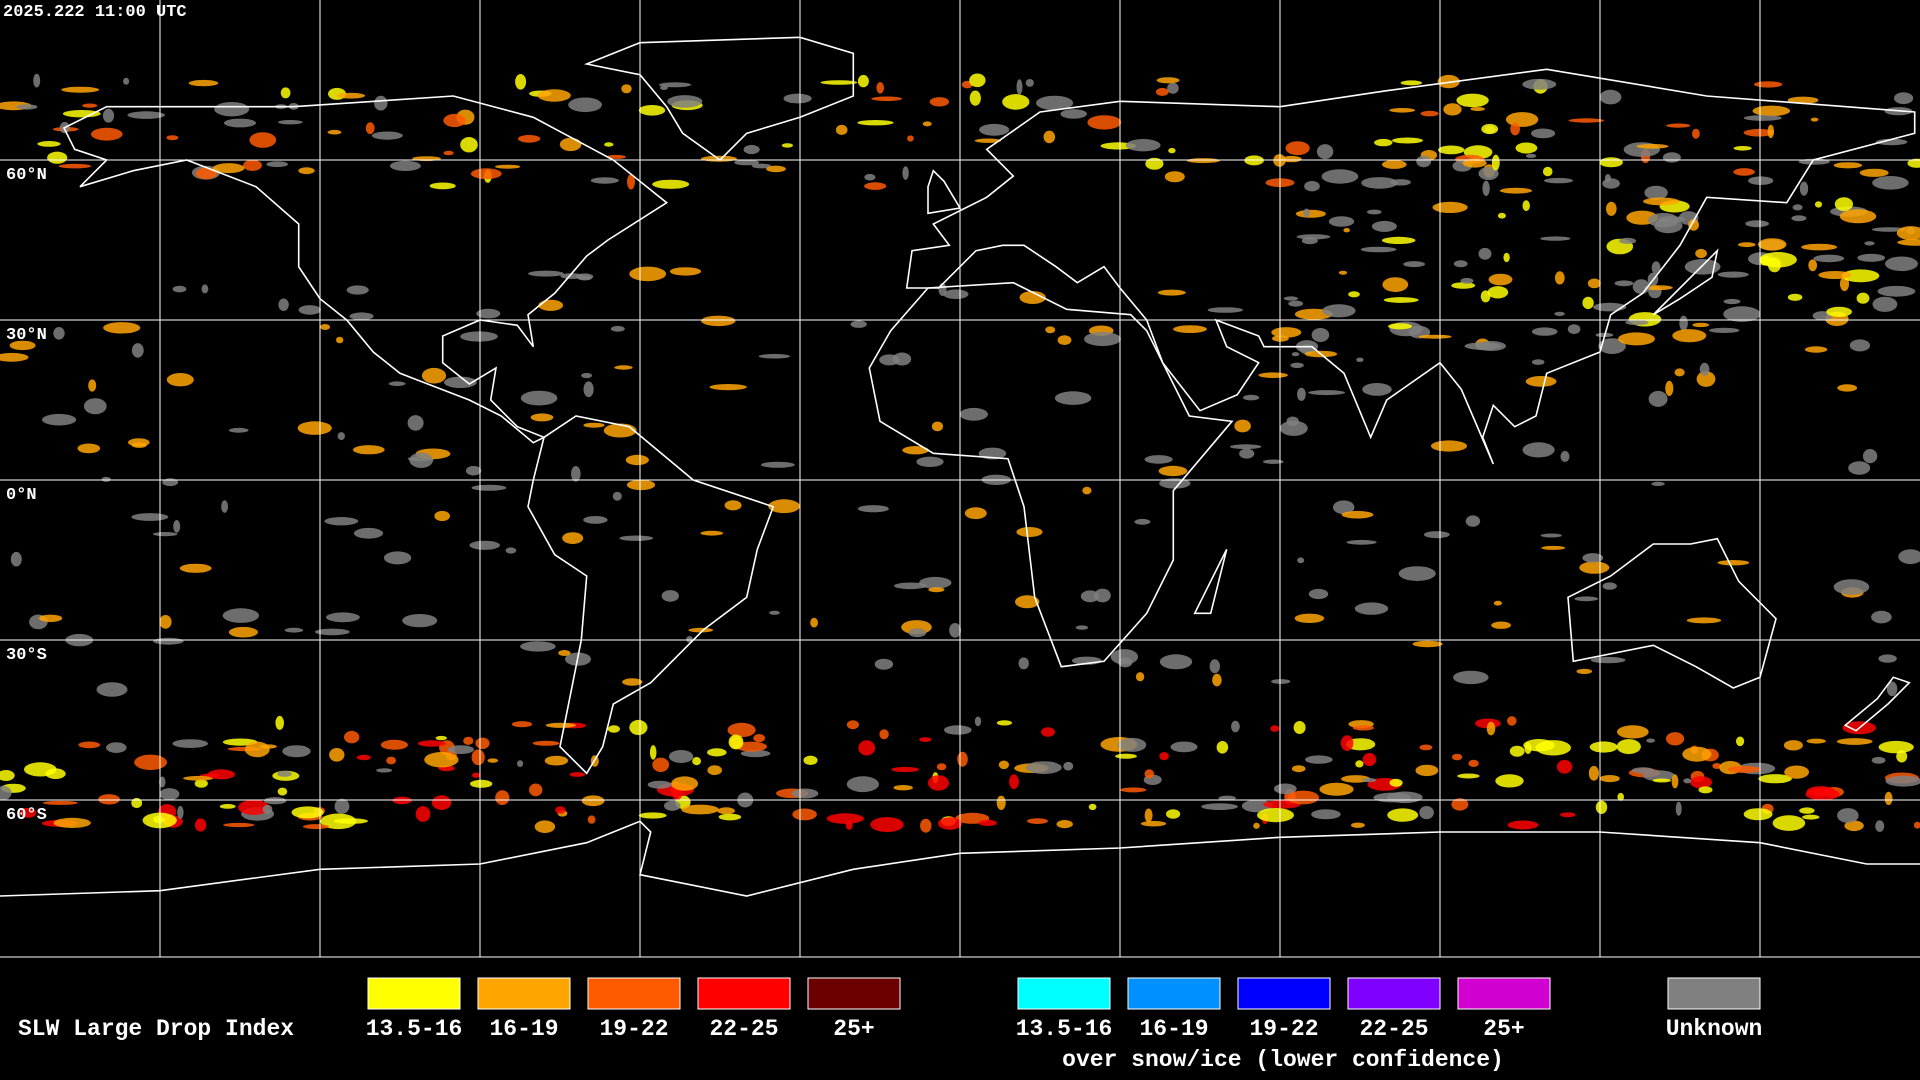  What do you see at coordinates (26, 815) in the screenshot?
I see `latitude-label: 60°S` at bounding box center [26, 815].